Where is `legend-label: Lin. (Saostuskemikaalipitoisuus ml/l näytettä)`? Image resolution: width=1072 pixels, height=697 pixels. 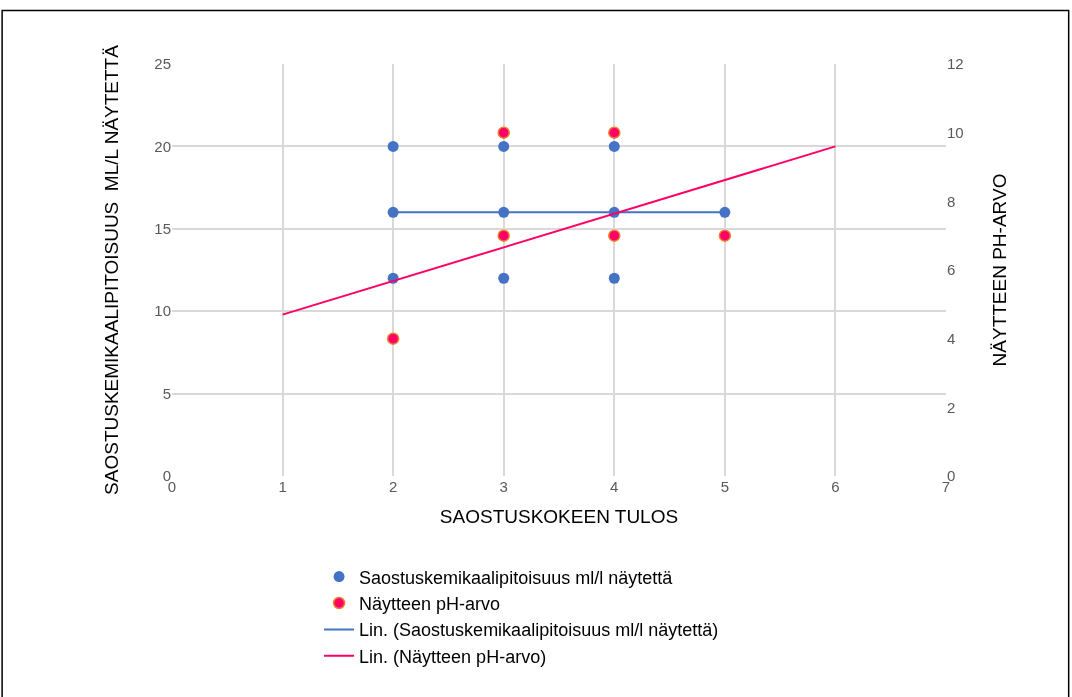
legend-label: Lin. (Saostuskemikaalipitoisuus ml/l näytettä) is located at coordinates (539, 630).